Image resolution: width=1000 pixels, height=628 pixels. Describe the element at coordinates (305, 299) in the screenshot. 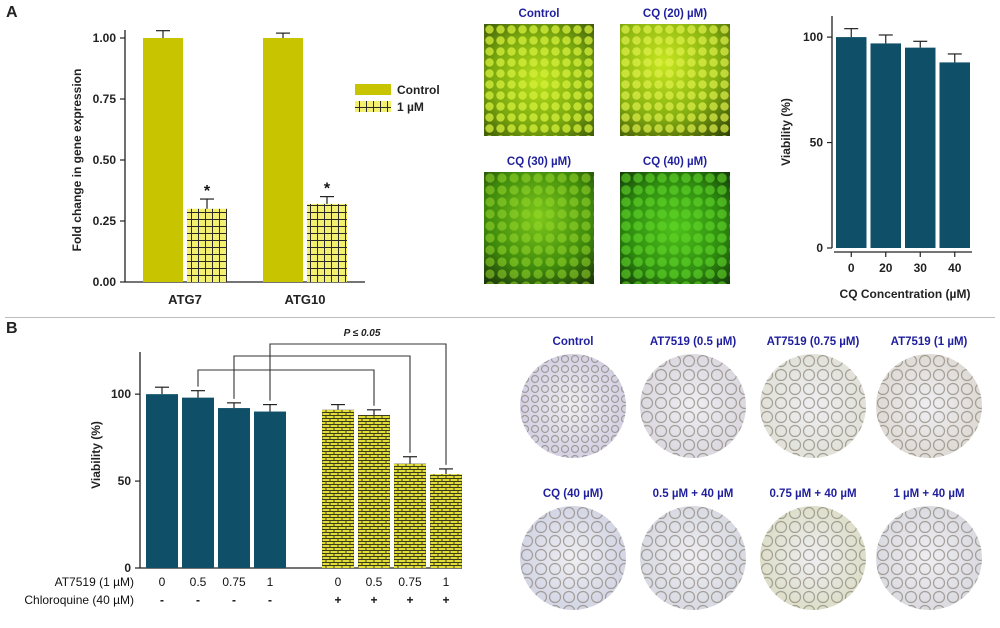

I see `x-tick-label: ATG10` at that location.